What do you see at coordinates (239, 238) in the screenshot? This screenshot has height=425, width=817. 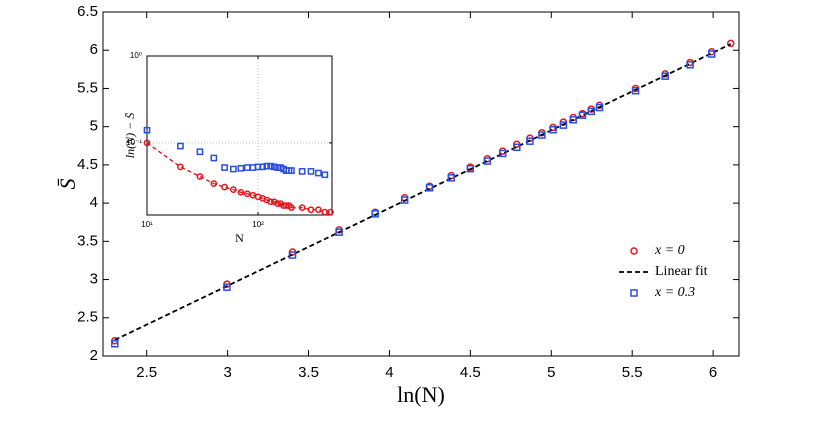 I see `x-axis-label: N` at bounding box center [239, 238].